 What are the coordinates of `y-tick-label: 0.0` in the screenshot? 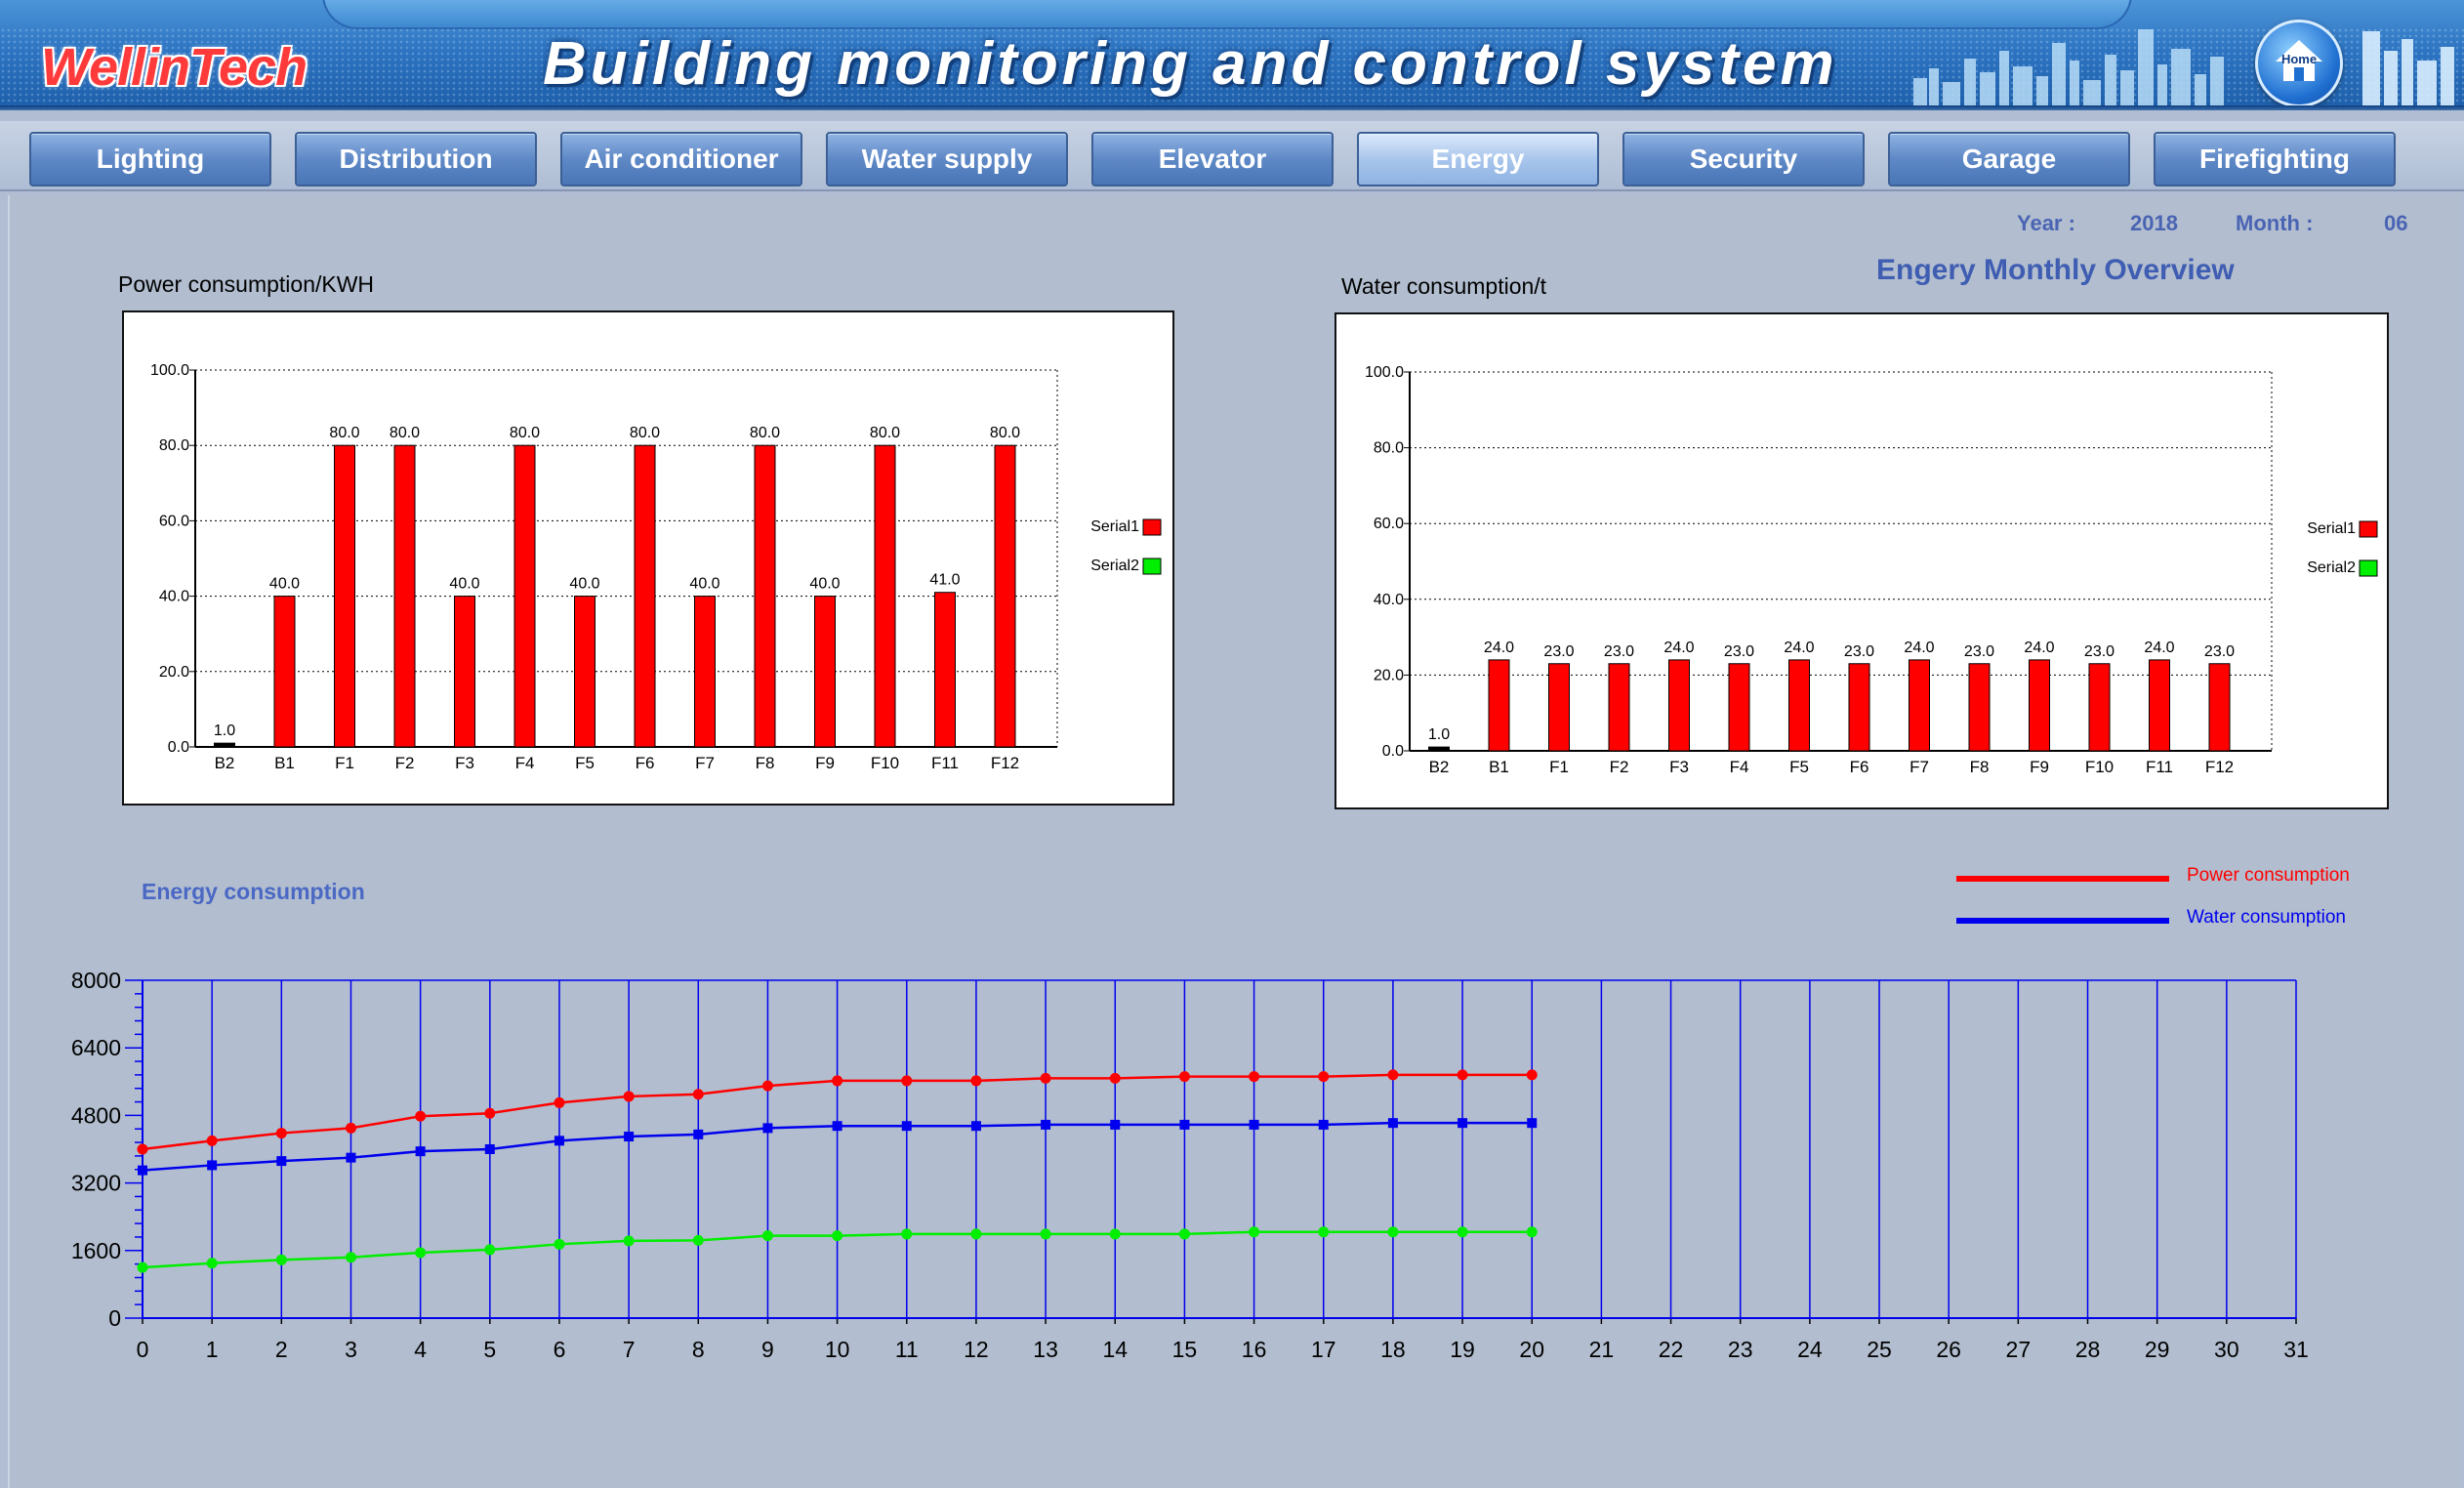 It's located at (178, 748).